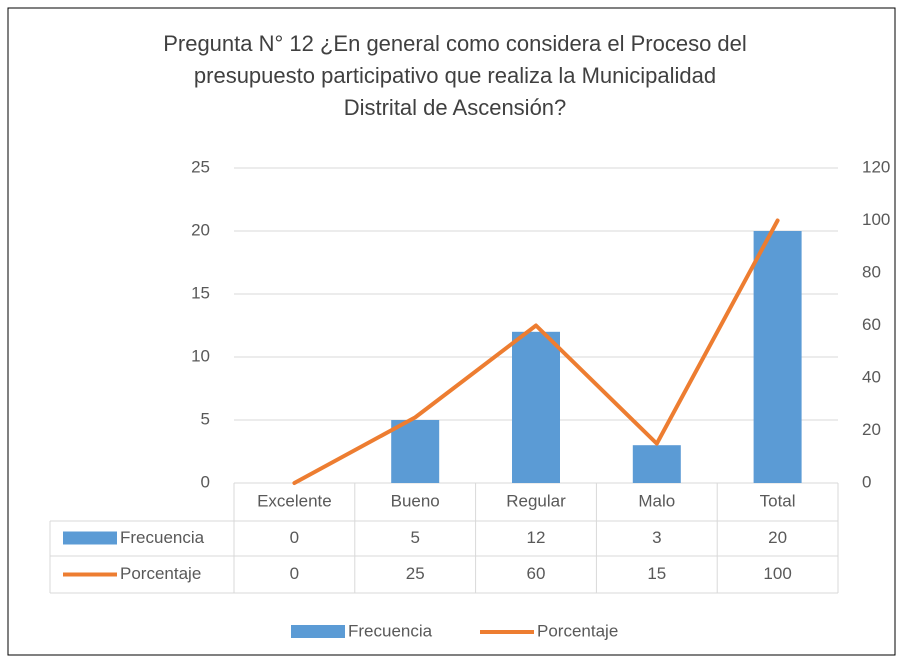 The width and height of the screenshot is (904, 663). I want to click on table-cell: 5, so click(414, 537).